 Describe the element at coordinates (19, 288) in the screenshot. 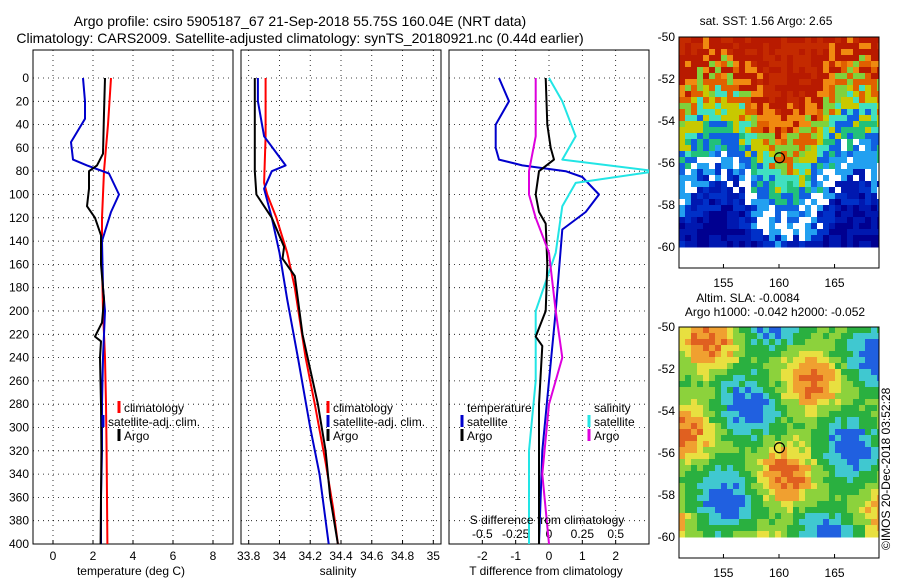

I see `y-tick-label: 180` at that location.